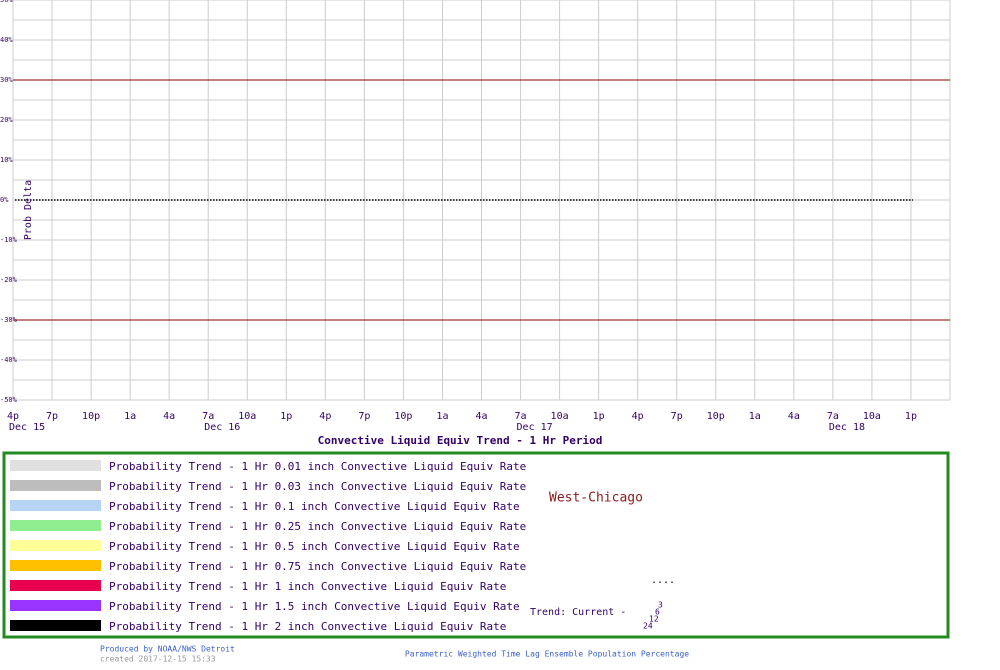 This screenshot has height=670, width=1000. Describe the element at coordinates (6, 120) in the screenshot. I see `y-tick-label: 20%` at that location.